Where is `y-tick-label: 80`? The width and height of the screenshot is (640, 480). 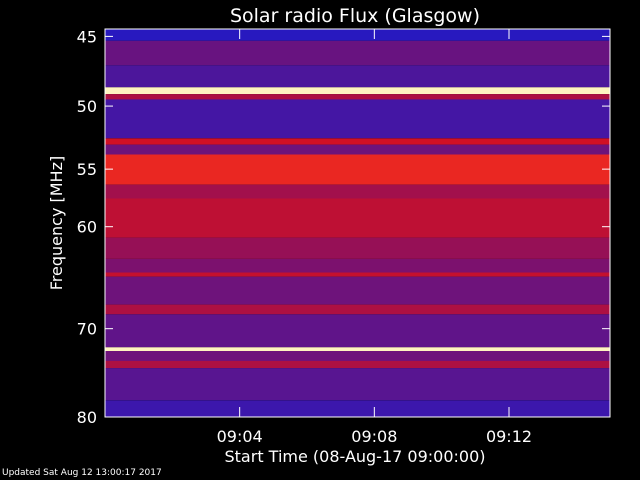 y-tick-label: 80 is located at coordinates (87, 417).